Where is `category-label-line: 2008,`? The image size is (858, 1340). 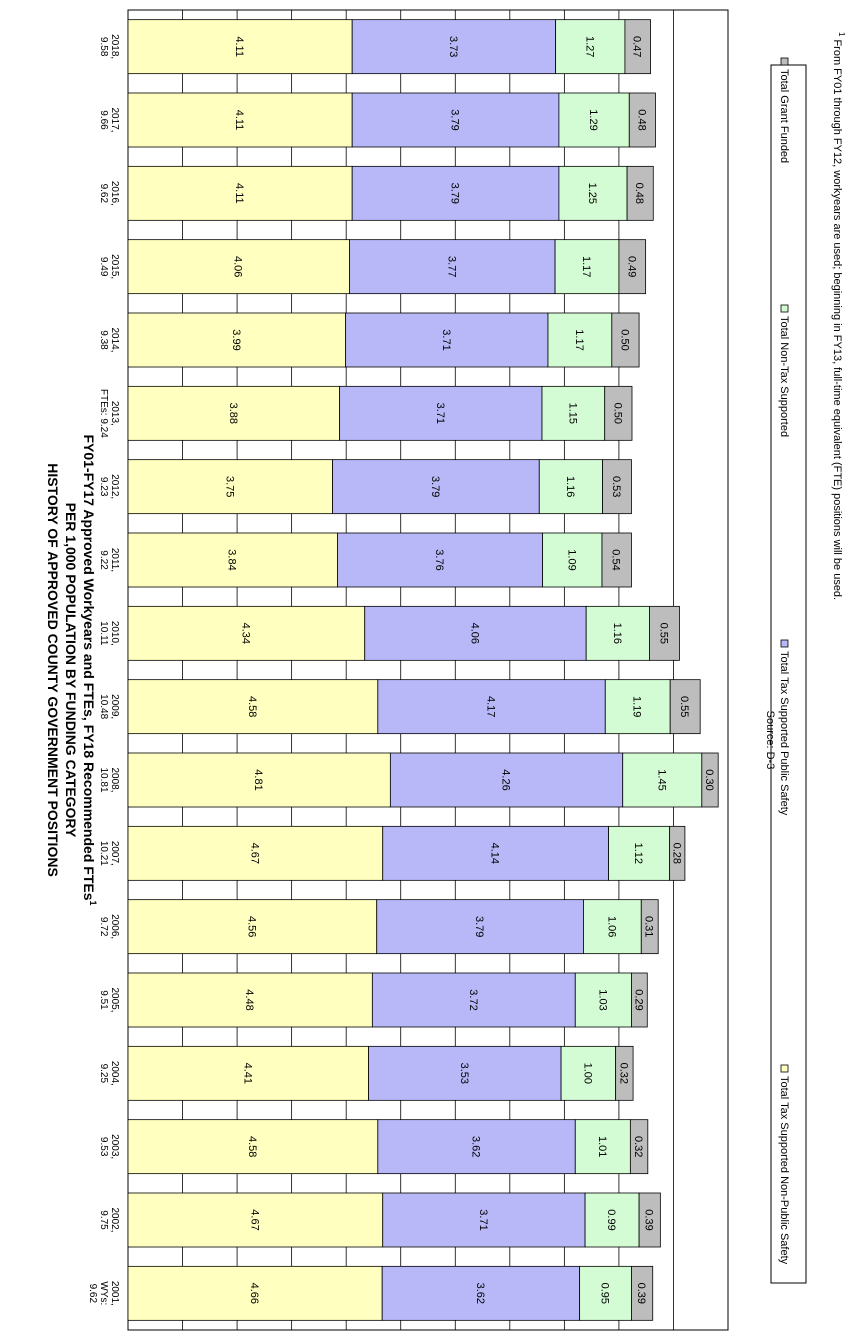 category-label-line: 2008, is located at coordinates (114, 779).